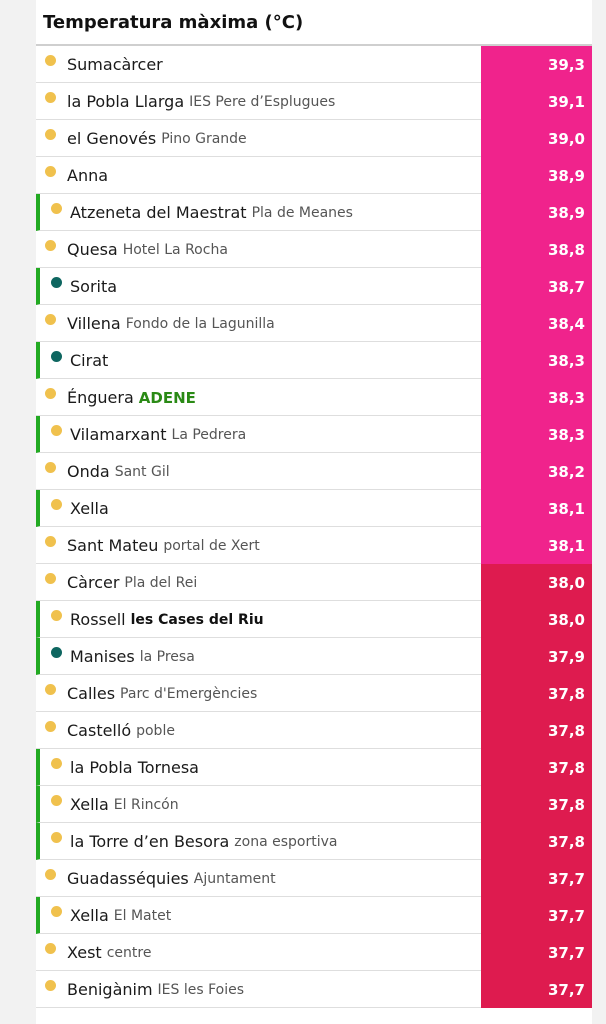  What do you see at coordinates (314, 545) in the screenshot?
I see `table-row: Sant Mateu portal de Xert 38,1` at bounding box center [314, 545].